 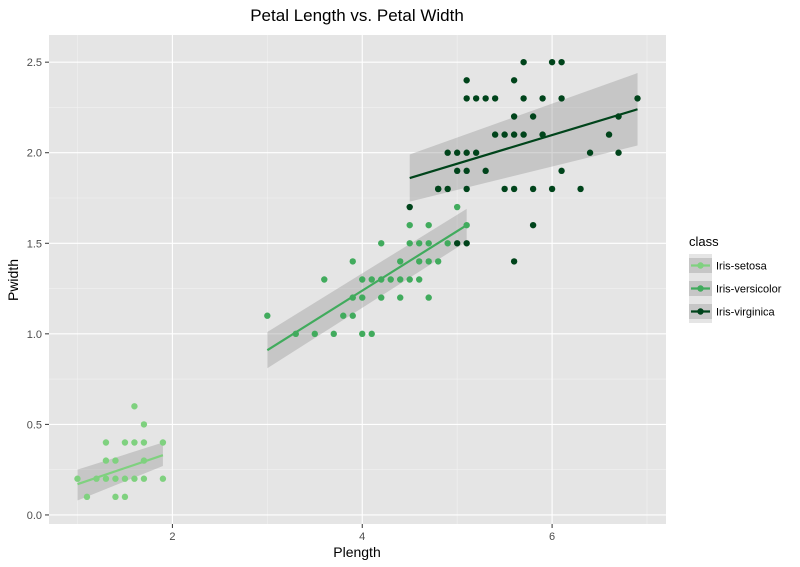 What do you see at coordinates (552, 537) in the screenshot?
I see `x-tick-label: 6` at bounding box center [552, 537].